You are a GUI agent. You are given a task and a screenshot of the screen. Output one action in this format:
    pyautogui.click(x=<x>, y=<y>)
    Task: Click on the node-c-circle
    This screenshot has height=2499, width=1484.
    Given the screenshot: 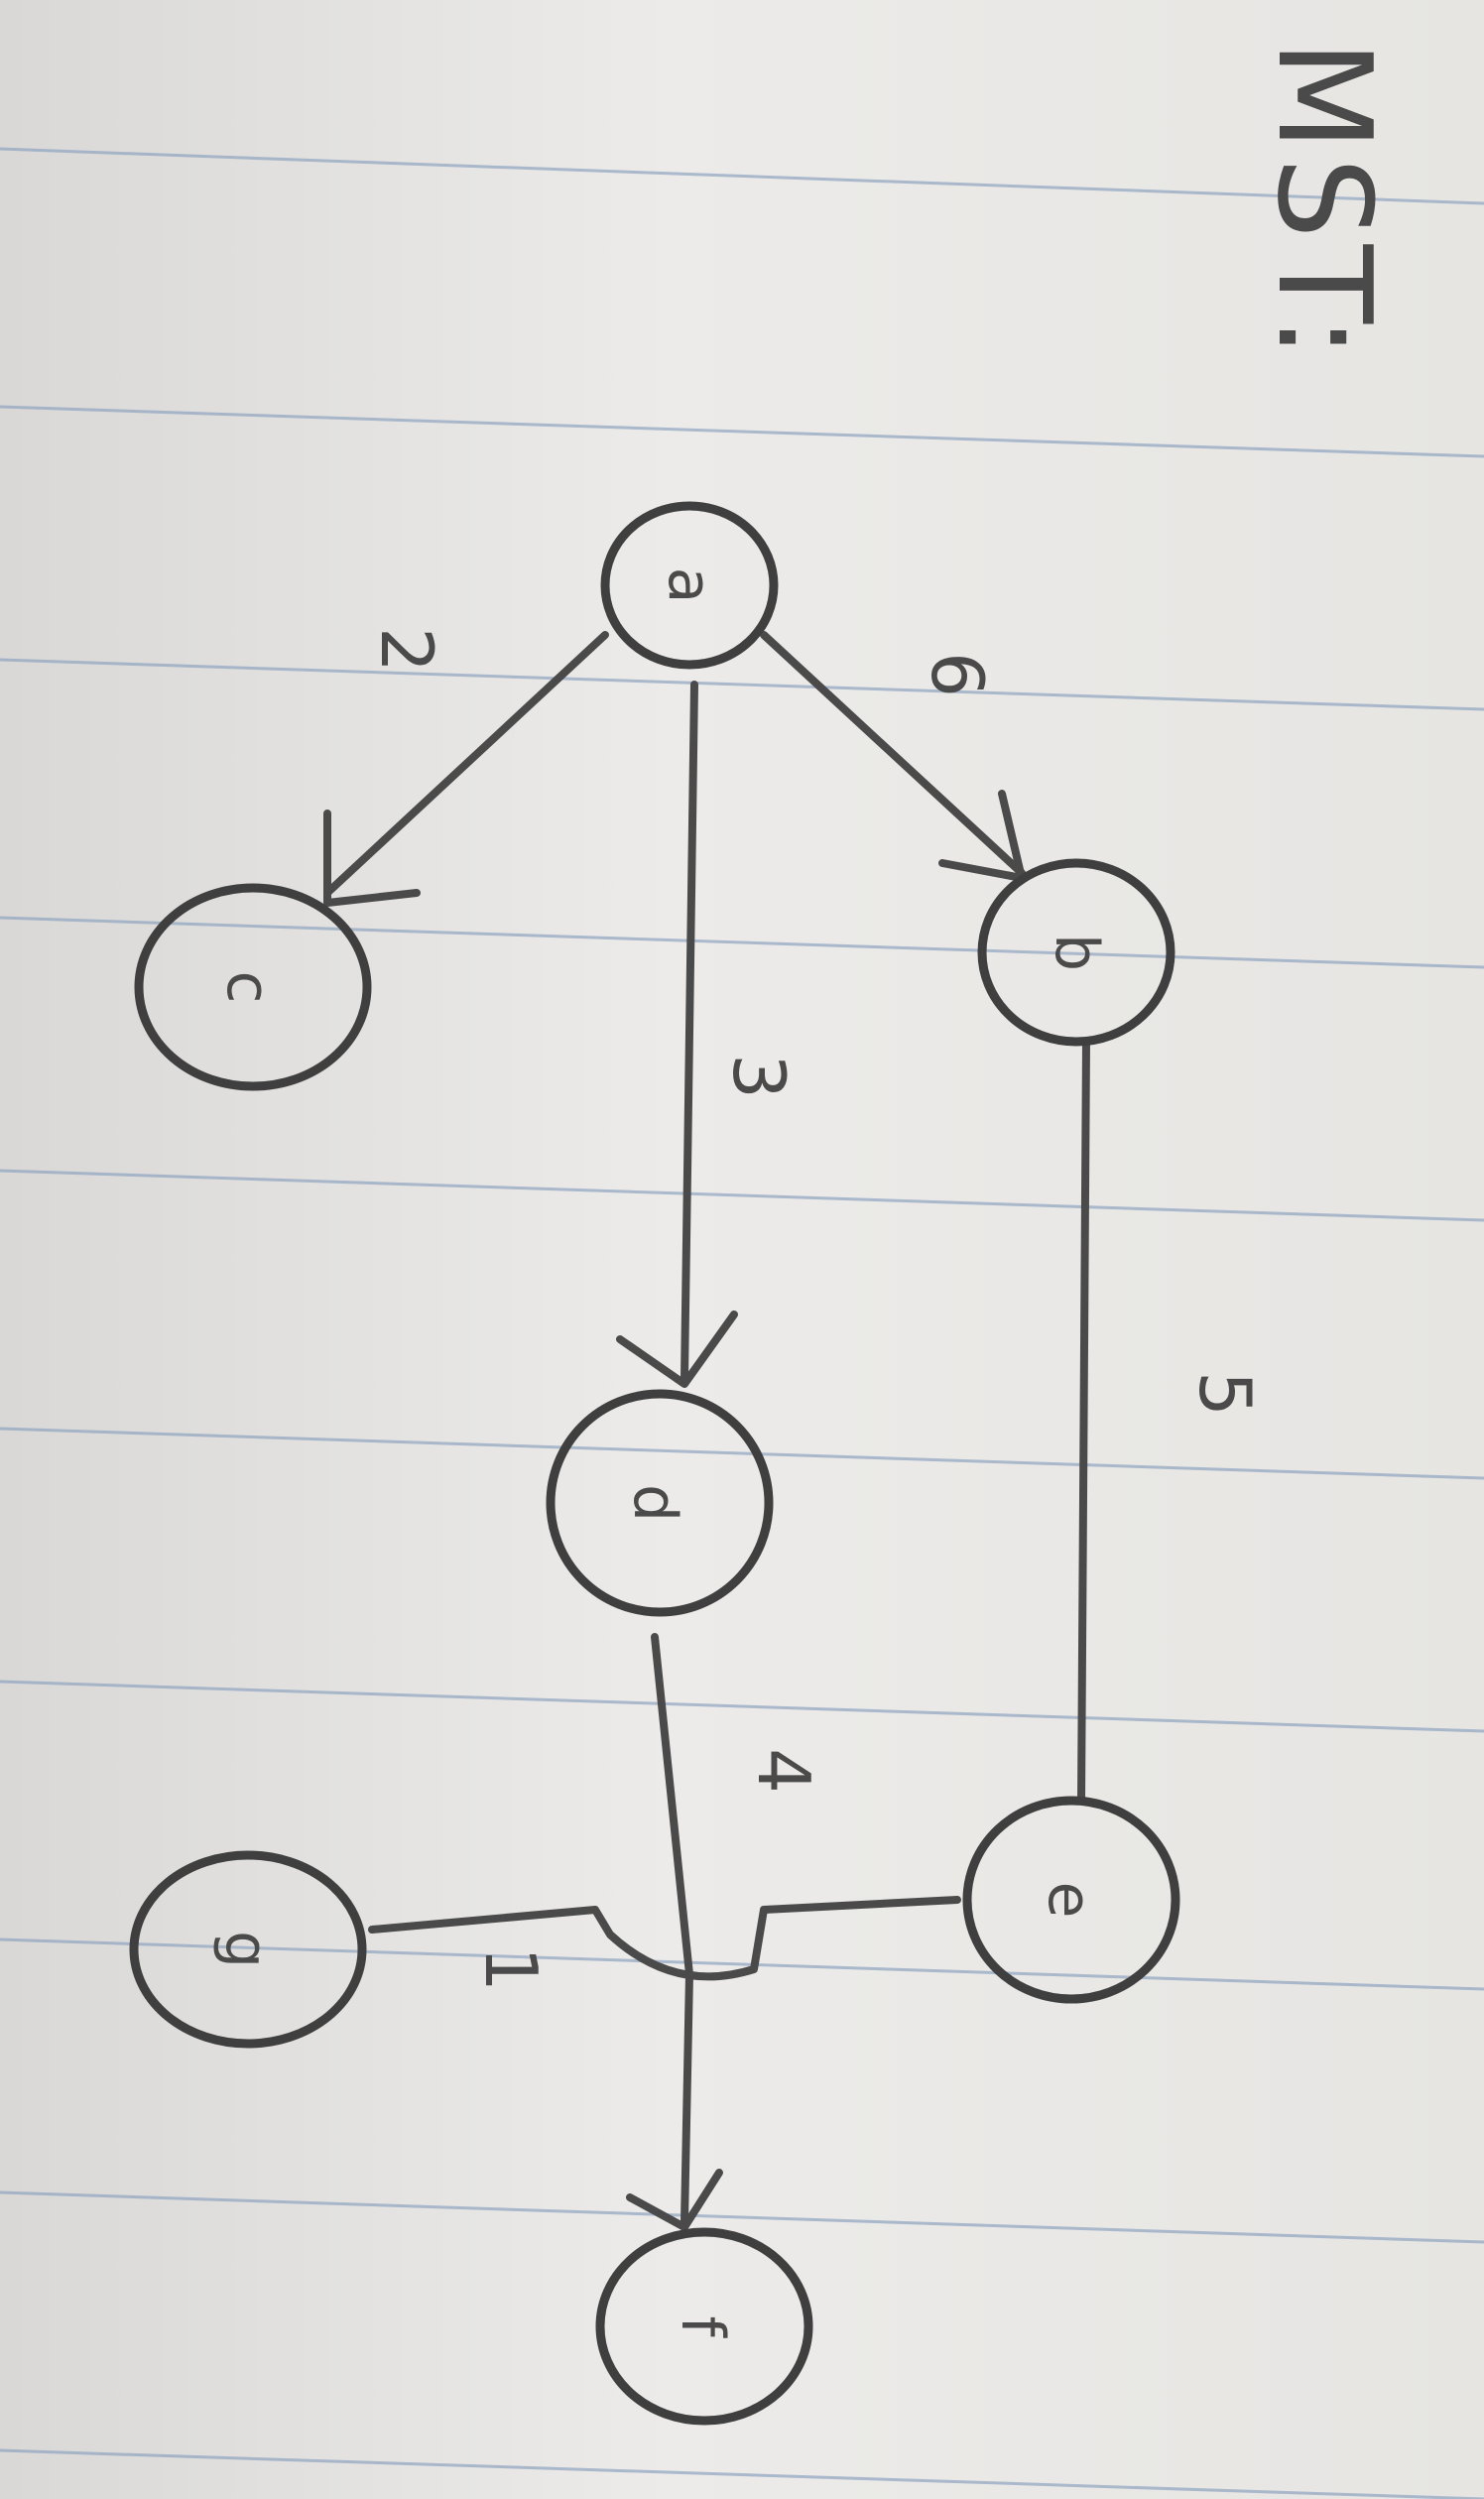 What is the action you would take?
    pyautogui.click(x=253, y=987)
    